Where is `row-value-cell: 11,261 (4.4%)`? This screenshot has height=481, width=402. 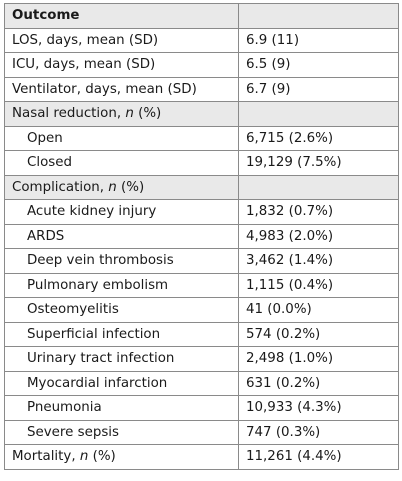
row-value-cell: 11,261 (4.4%) is located at coordinates (318, 457).